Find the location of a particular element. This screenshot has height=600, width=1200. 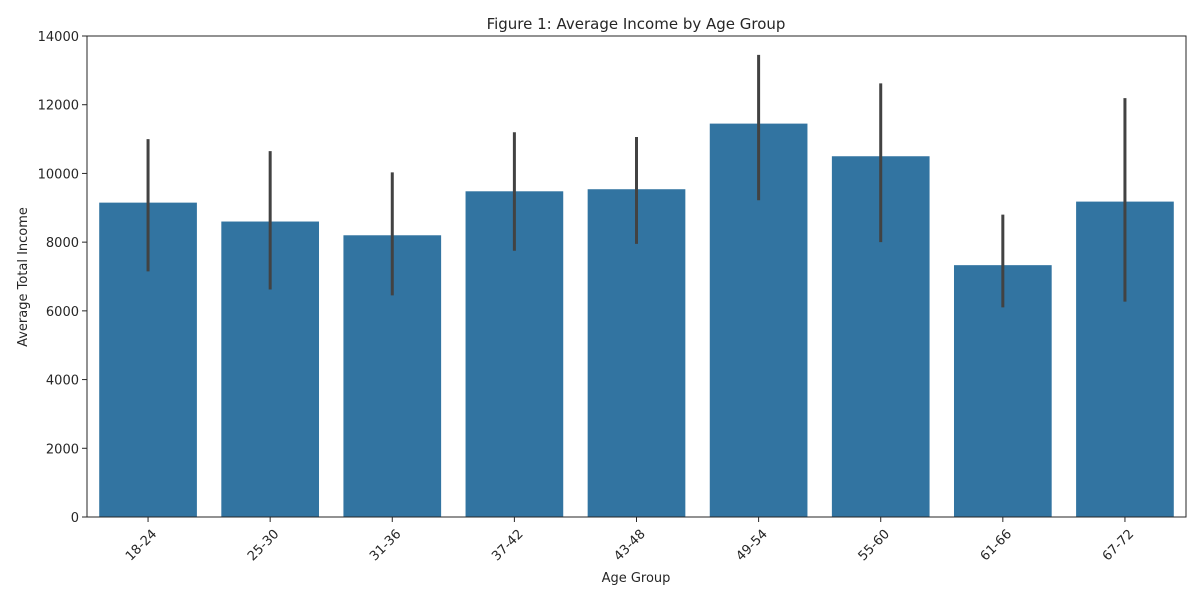

chart-title: Figure 1: Average Income by Age Group is located at coordinates (636, 24).